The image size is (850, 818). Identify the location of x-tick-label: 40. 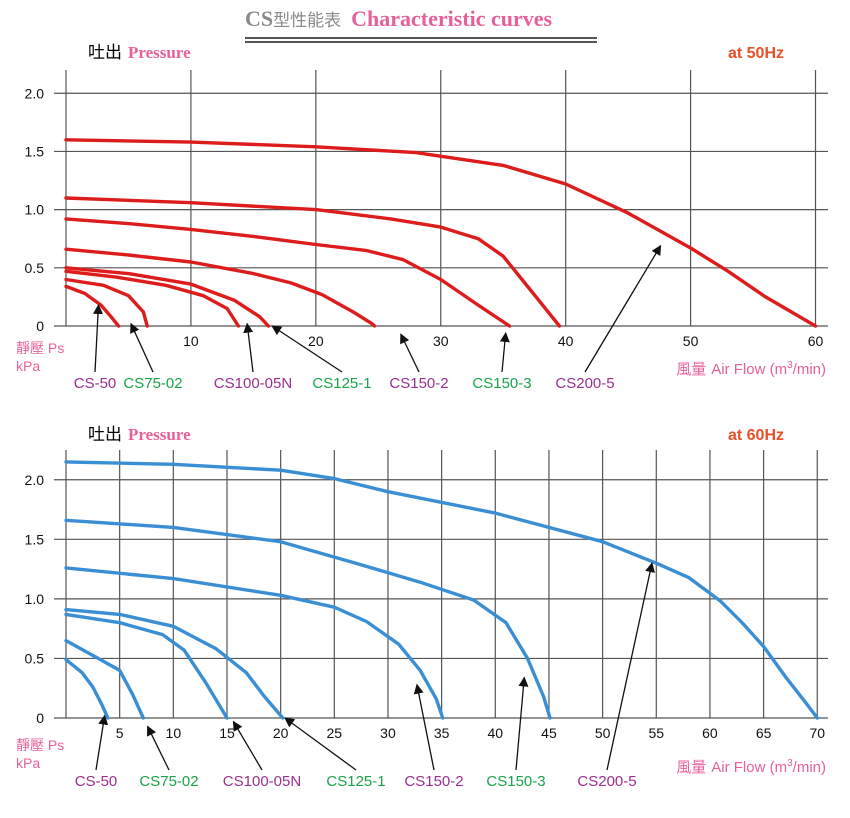
(566, 341).